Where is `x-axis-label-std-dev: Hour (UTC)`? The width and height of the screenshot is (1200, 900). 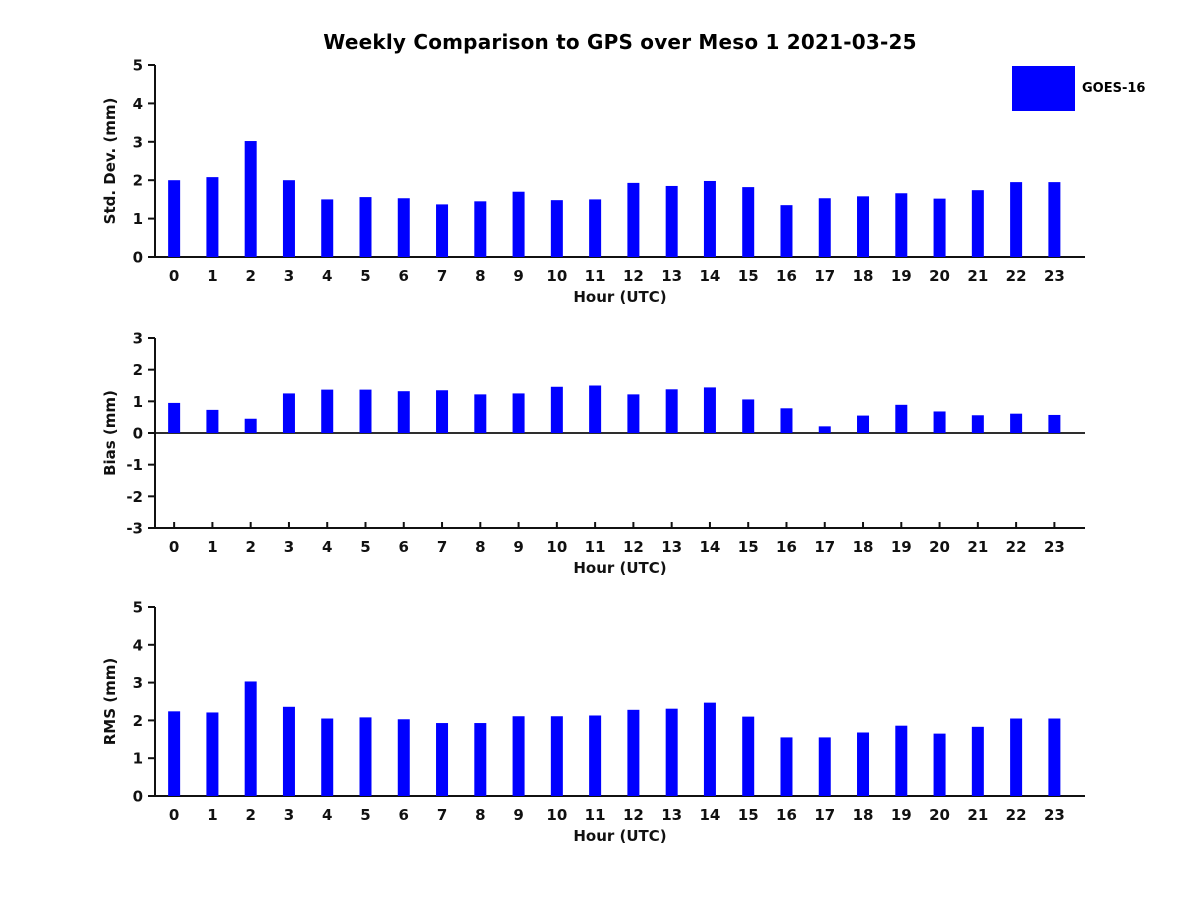
x-axis-label-std-dev: Hour (UTC) is located at coordinates (619, 297).